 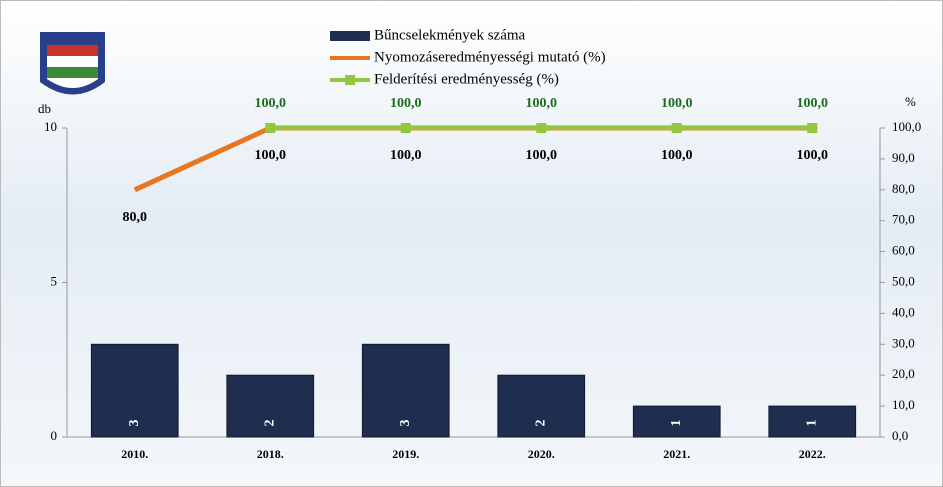 What do you see at coordinates (450, 35) in the screenshot?
I see `legend-label: Bűncselekmények száma` at bounding box center [450, 35].